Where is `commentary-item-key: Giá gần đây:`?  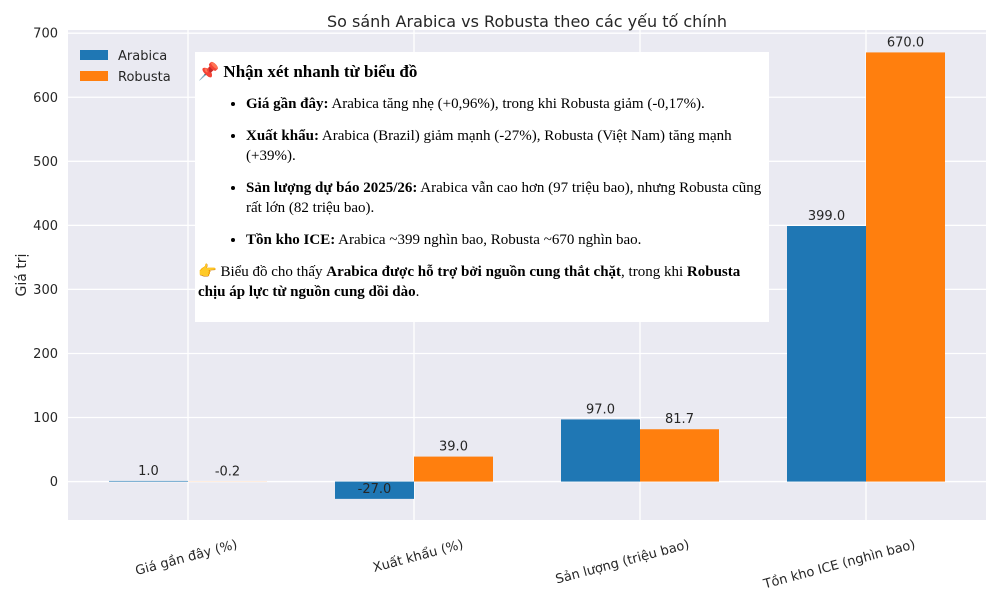
commentary-item-key: Giá gần đây: is located at coordinates (287, 104).